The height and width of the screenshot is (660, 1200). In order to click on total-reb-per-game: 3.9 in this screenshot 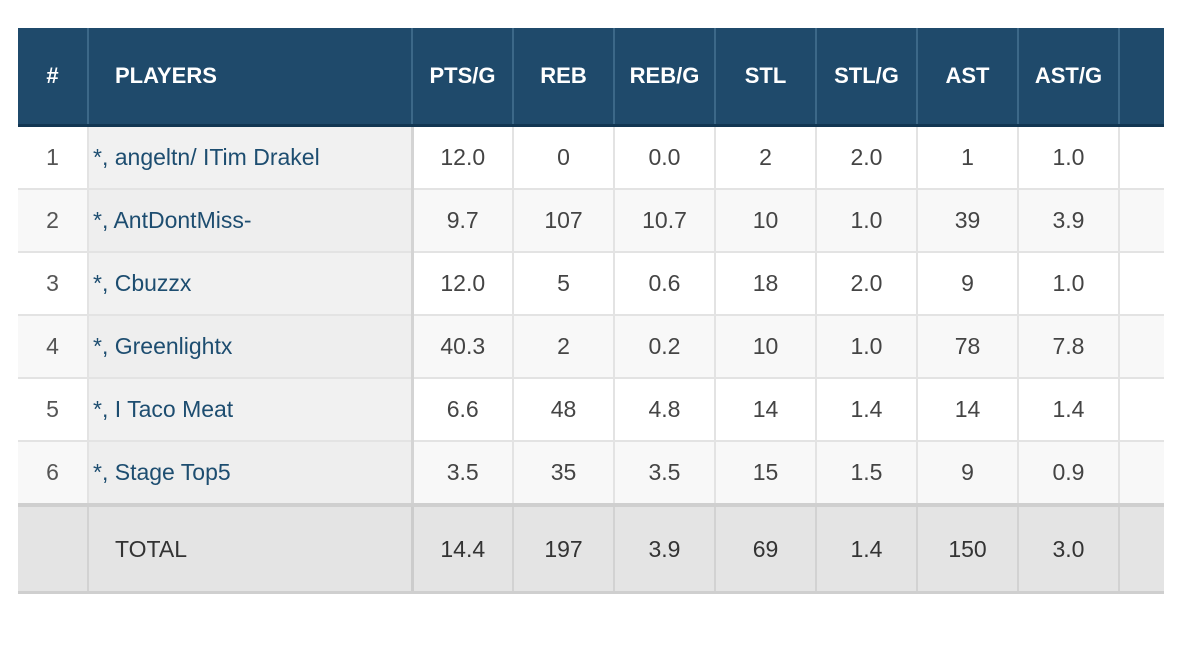, I will do `click(665, 548)`.